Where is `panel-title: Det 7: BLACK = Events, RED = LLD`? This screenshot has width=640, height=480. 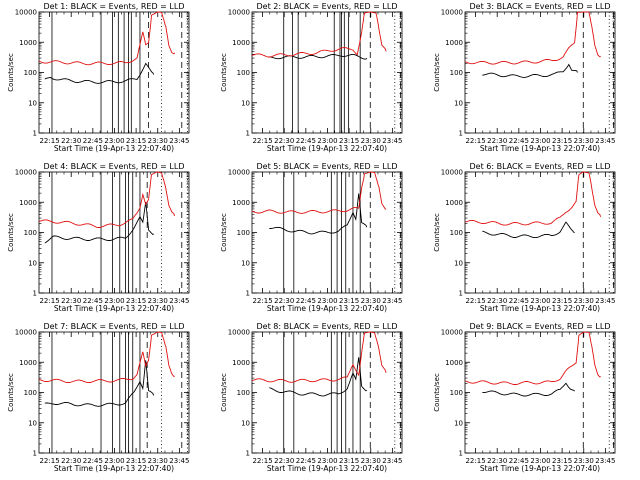 panel-title: Det 7: BLACK = Events, RED = LLD is located at coordinates (114, 326).